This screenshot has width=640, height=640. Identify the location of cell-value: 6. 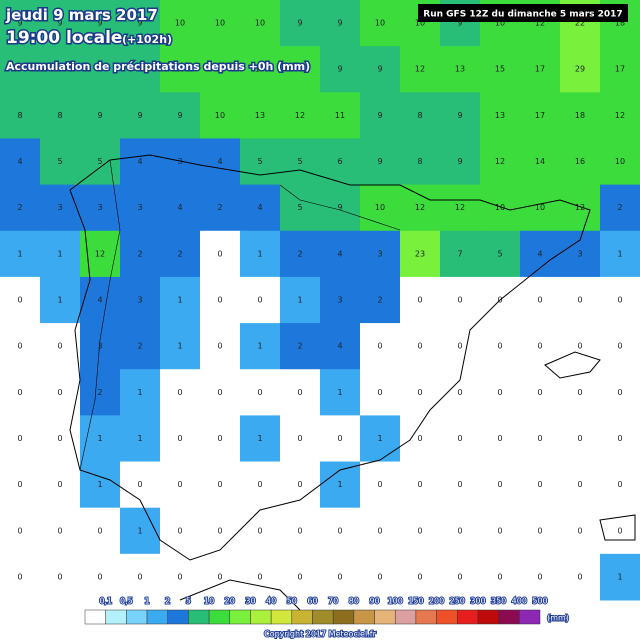
(339, 161).